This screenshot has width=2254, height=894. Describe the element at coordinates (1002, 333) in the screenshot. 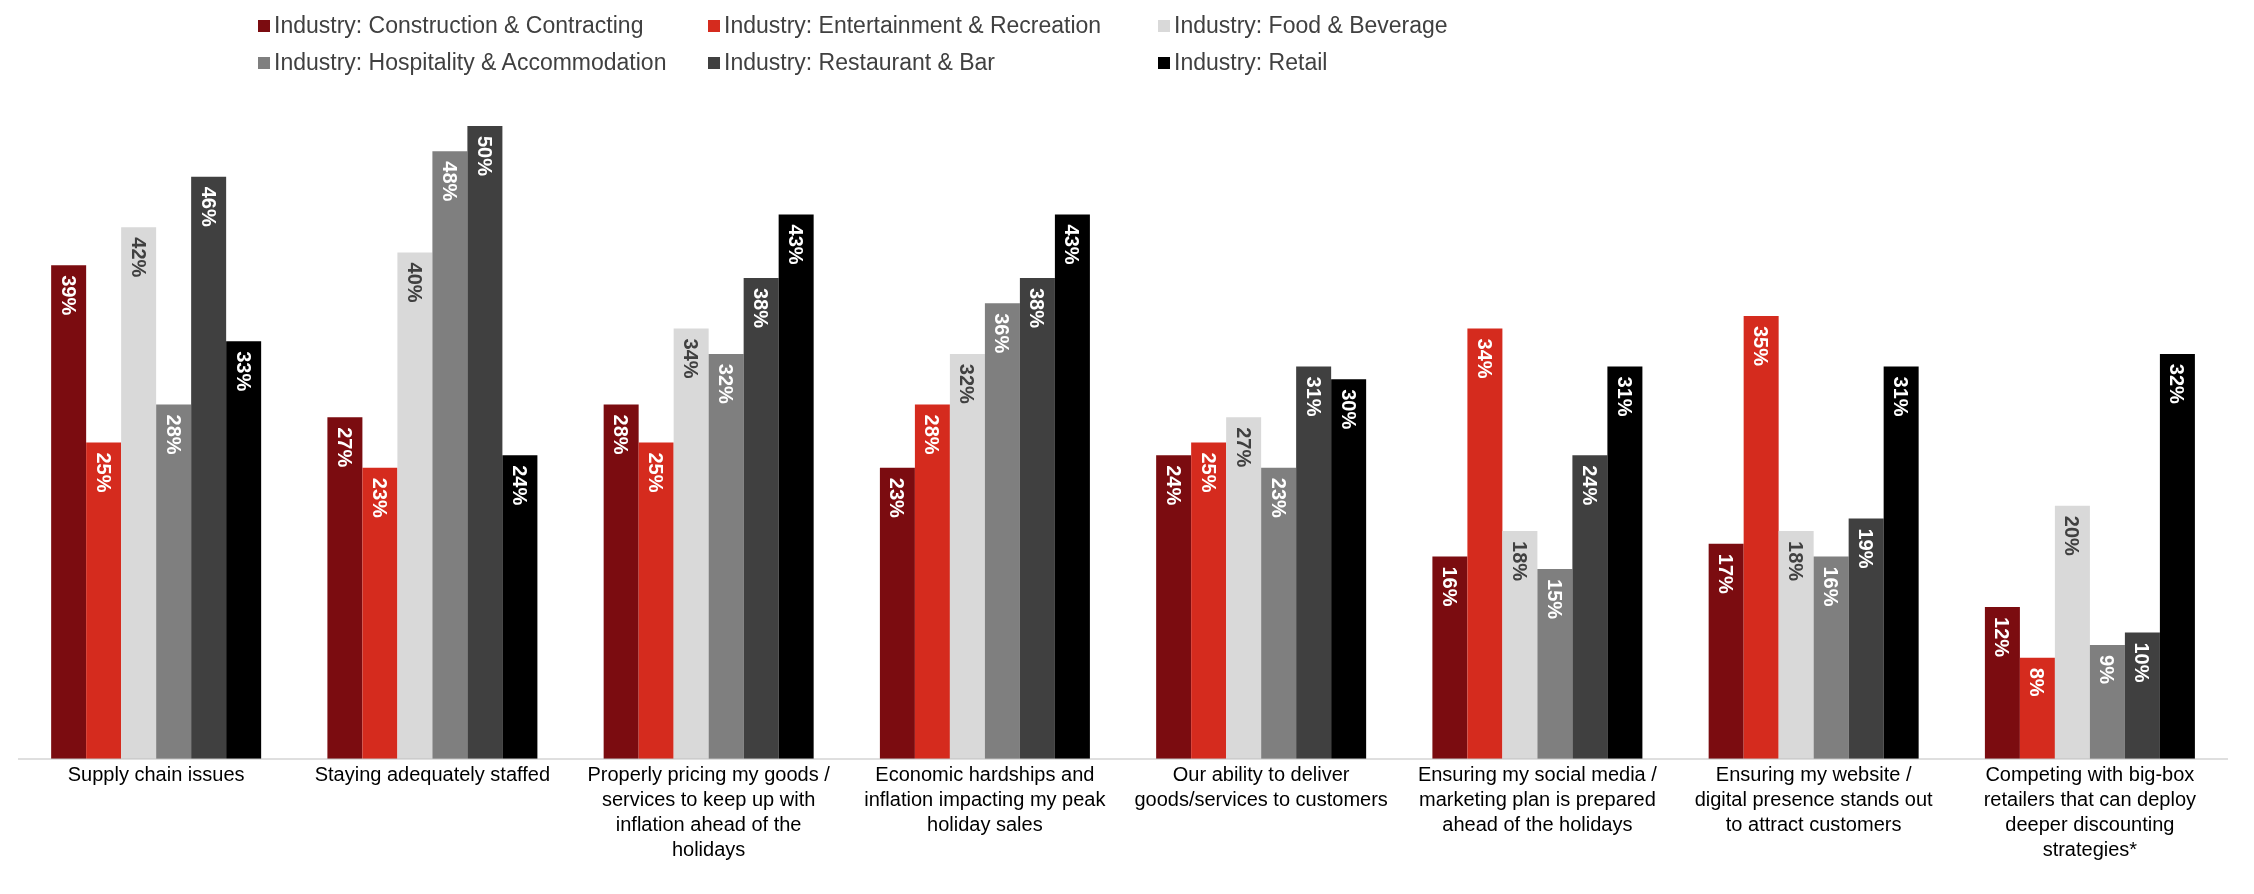

I see `data-label: 36%` at that location.